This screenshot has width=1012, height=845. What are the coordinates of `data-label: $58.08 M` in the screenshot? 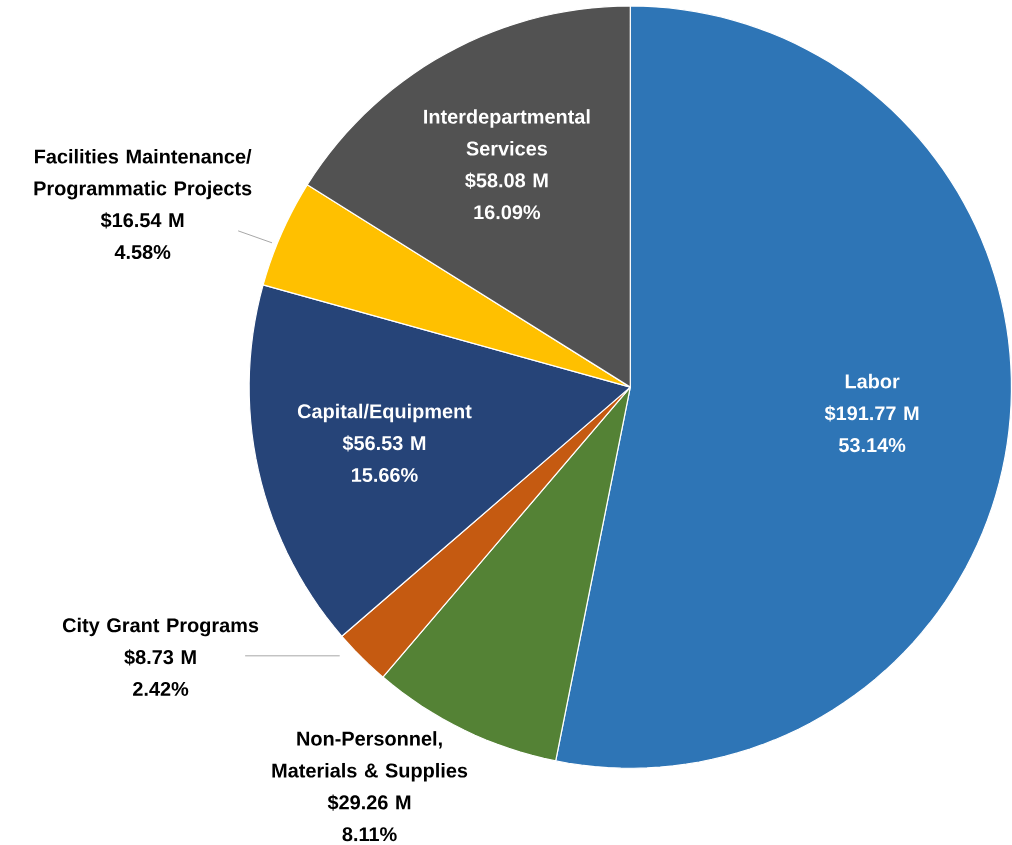 It's located at (506, 180).